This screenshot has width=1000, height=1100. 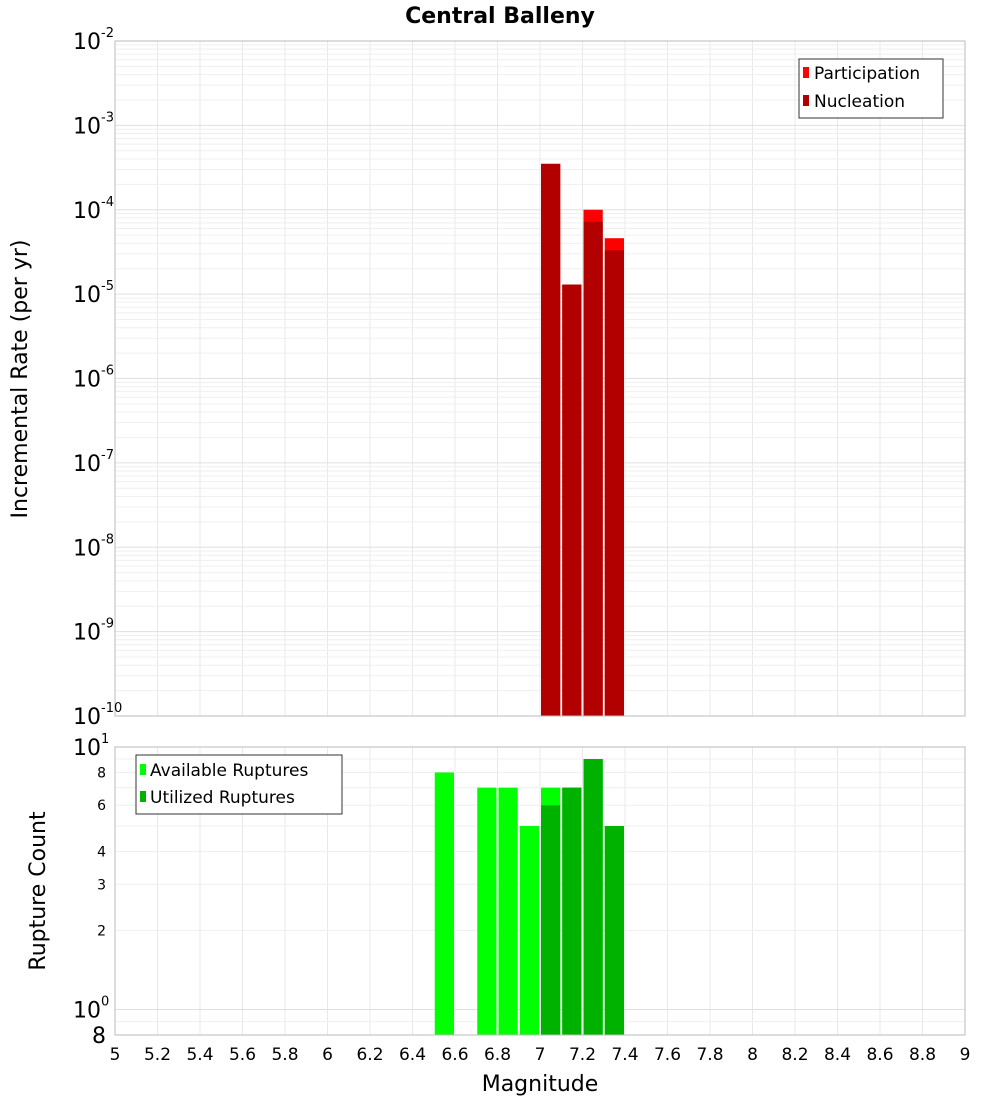 I want to click on y-minor-tick-label: 6, so click(x=101, y=806).